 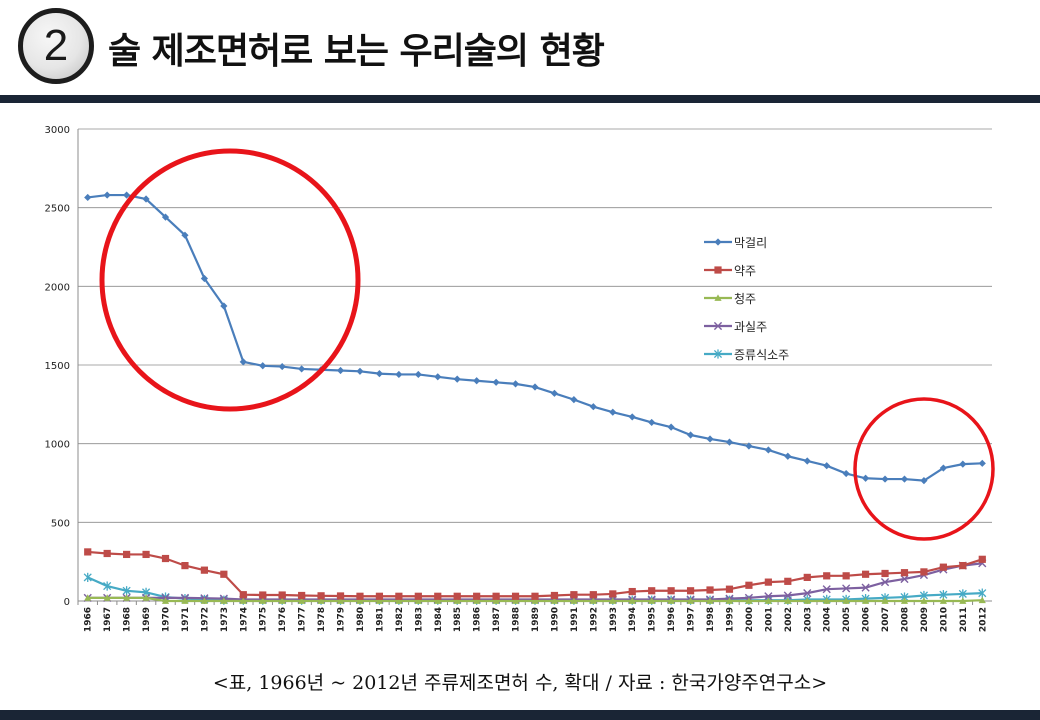 What do you see at coordinates (746, 242) in the screenshot?
I see `legend-item: 막걸리` at bounding box center [746, 242].